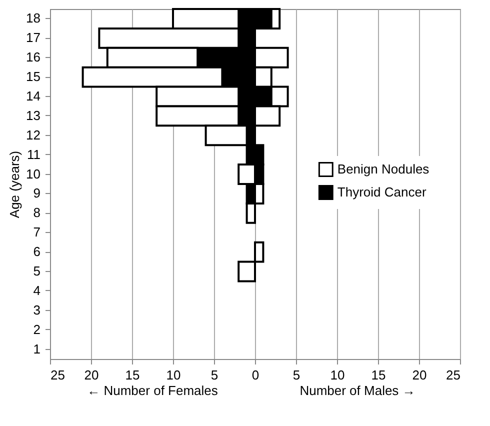 Image resolution: width=490 pixels, height=426 pixels. What do you see at coordinates (358, 390) in the screenshot?
I see `text: Number of Males →` at bounding box center [358, 390].